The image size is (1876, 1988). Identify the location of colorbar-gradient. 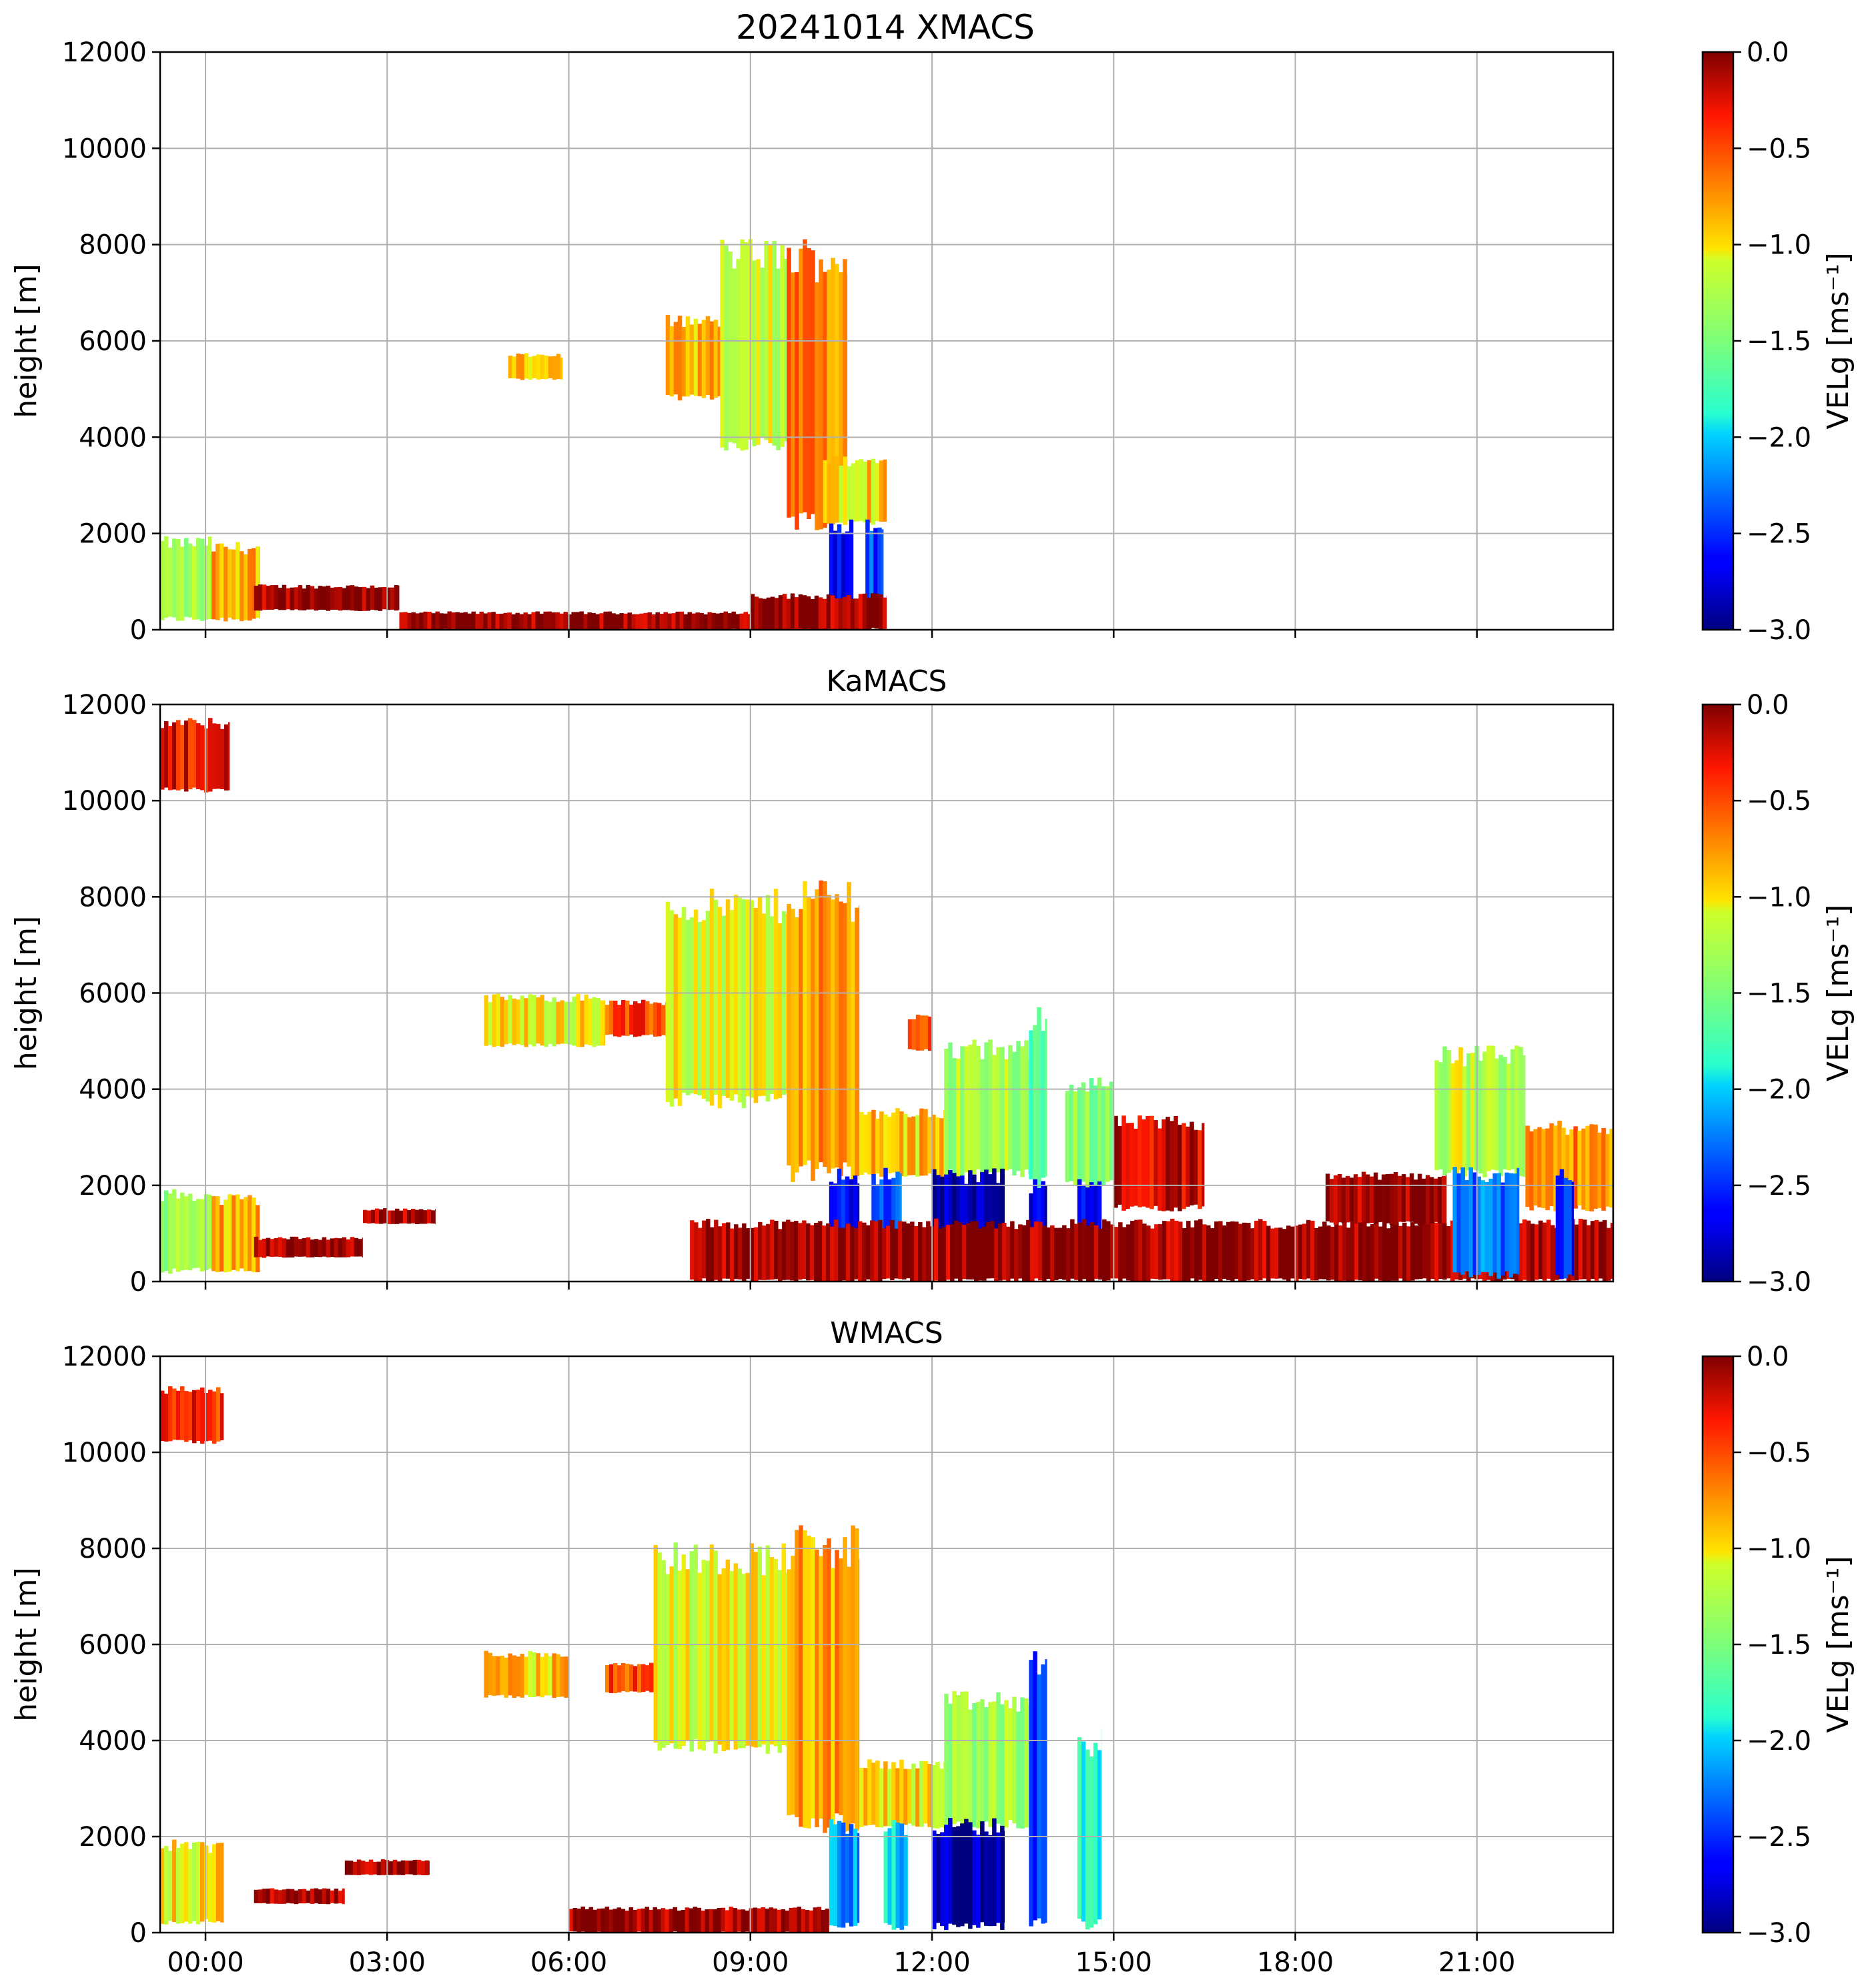
(1718, 1644).